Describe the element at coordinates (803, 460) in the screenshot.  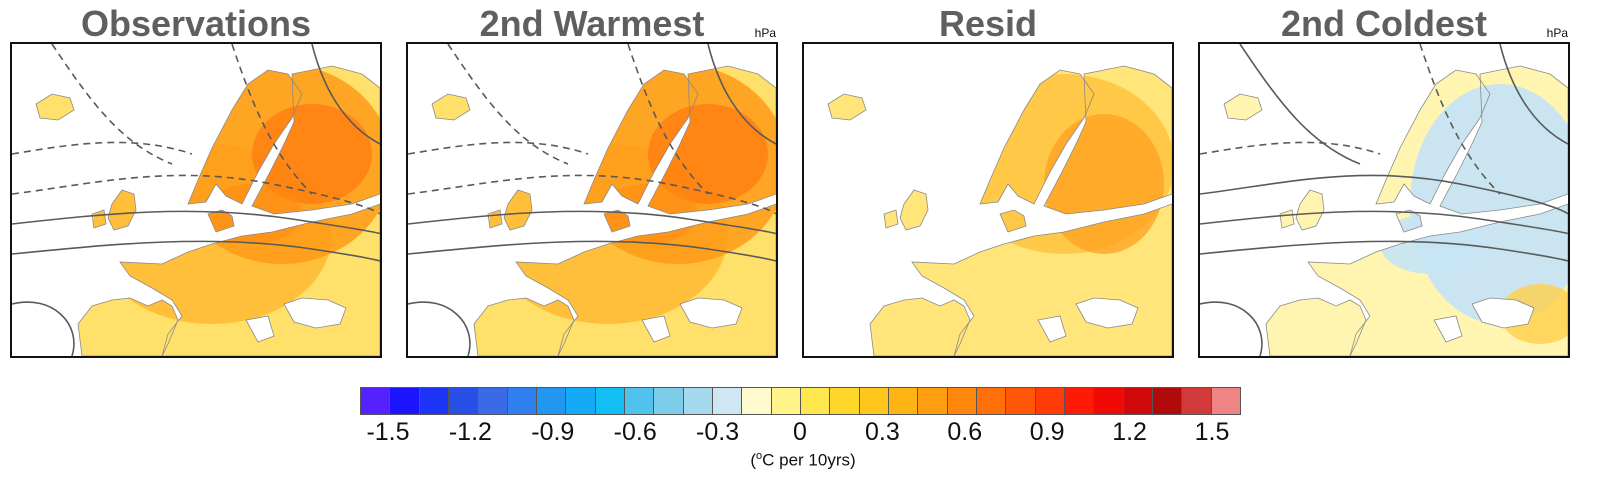
I see `colorbar-label: (oC per 10yrs)` at that location.